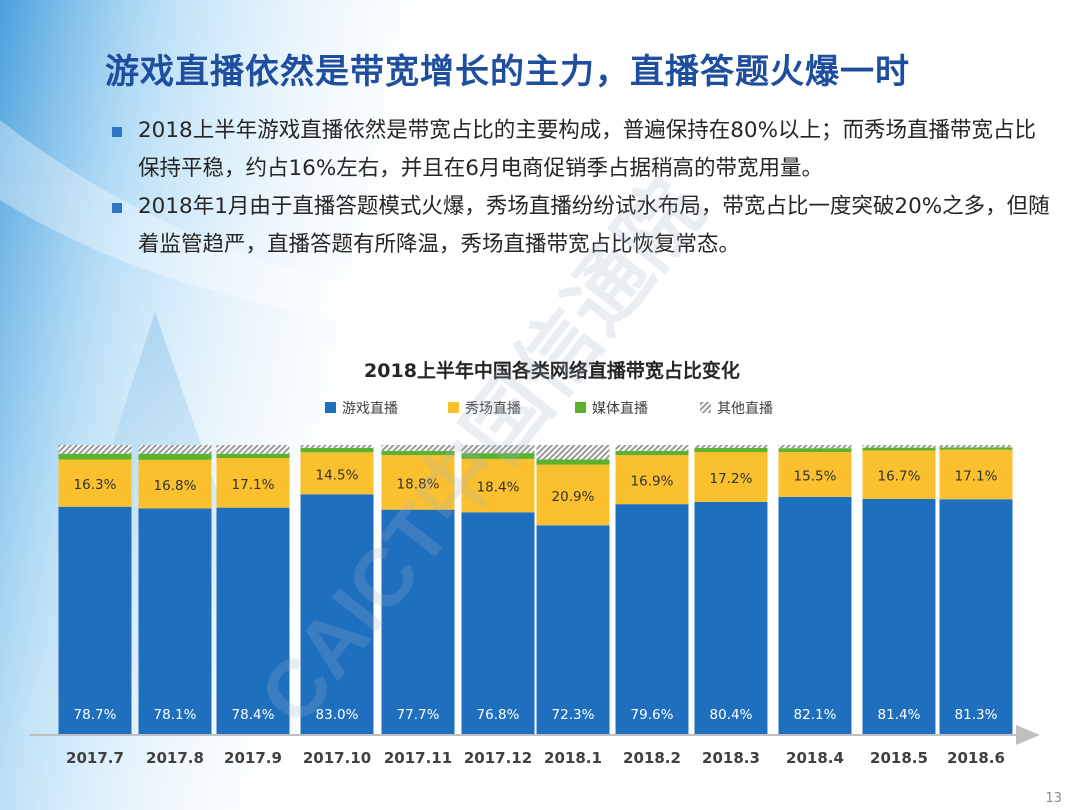 The height and width of the screenshot is (810, 1080). I want to click on data-label: 16.8%, so click(175, 486).